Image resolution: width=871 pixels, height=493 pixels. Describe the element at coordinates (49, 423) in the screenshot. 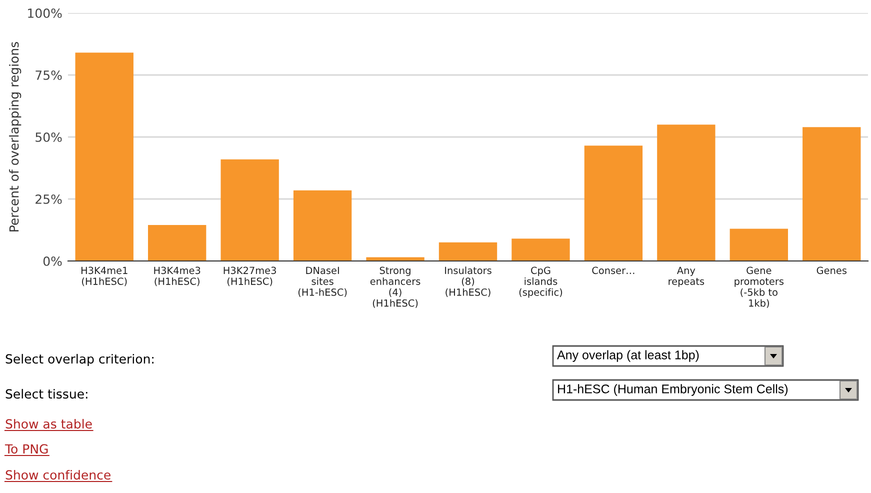

I see `text: Show as table` at that location.